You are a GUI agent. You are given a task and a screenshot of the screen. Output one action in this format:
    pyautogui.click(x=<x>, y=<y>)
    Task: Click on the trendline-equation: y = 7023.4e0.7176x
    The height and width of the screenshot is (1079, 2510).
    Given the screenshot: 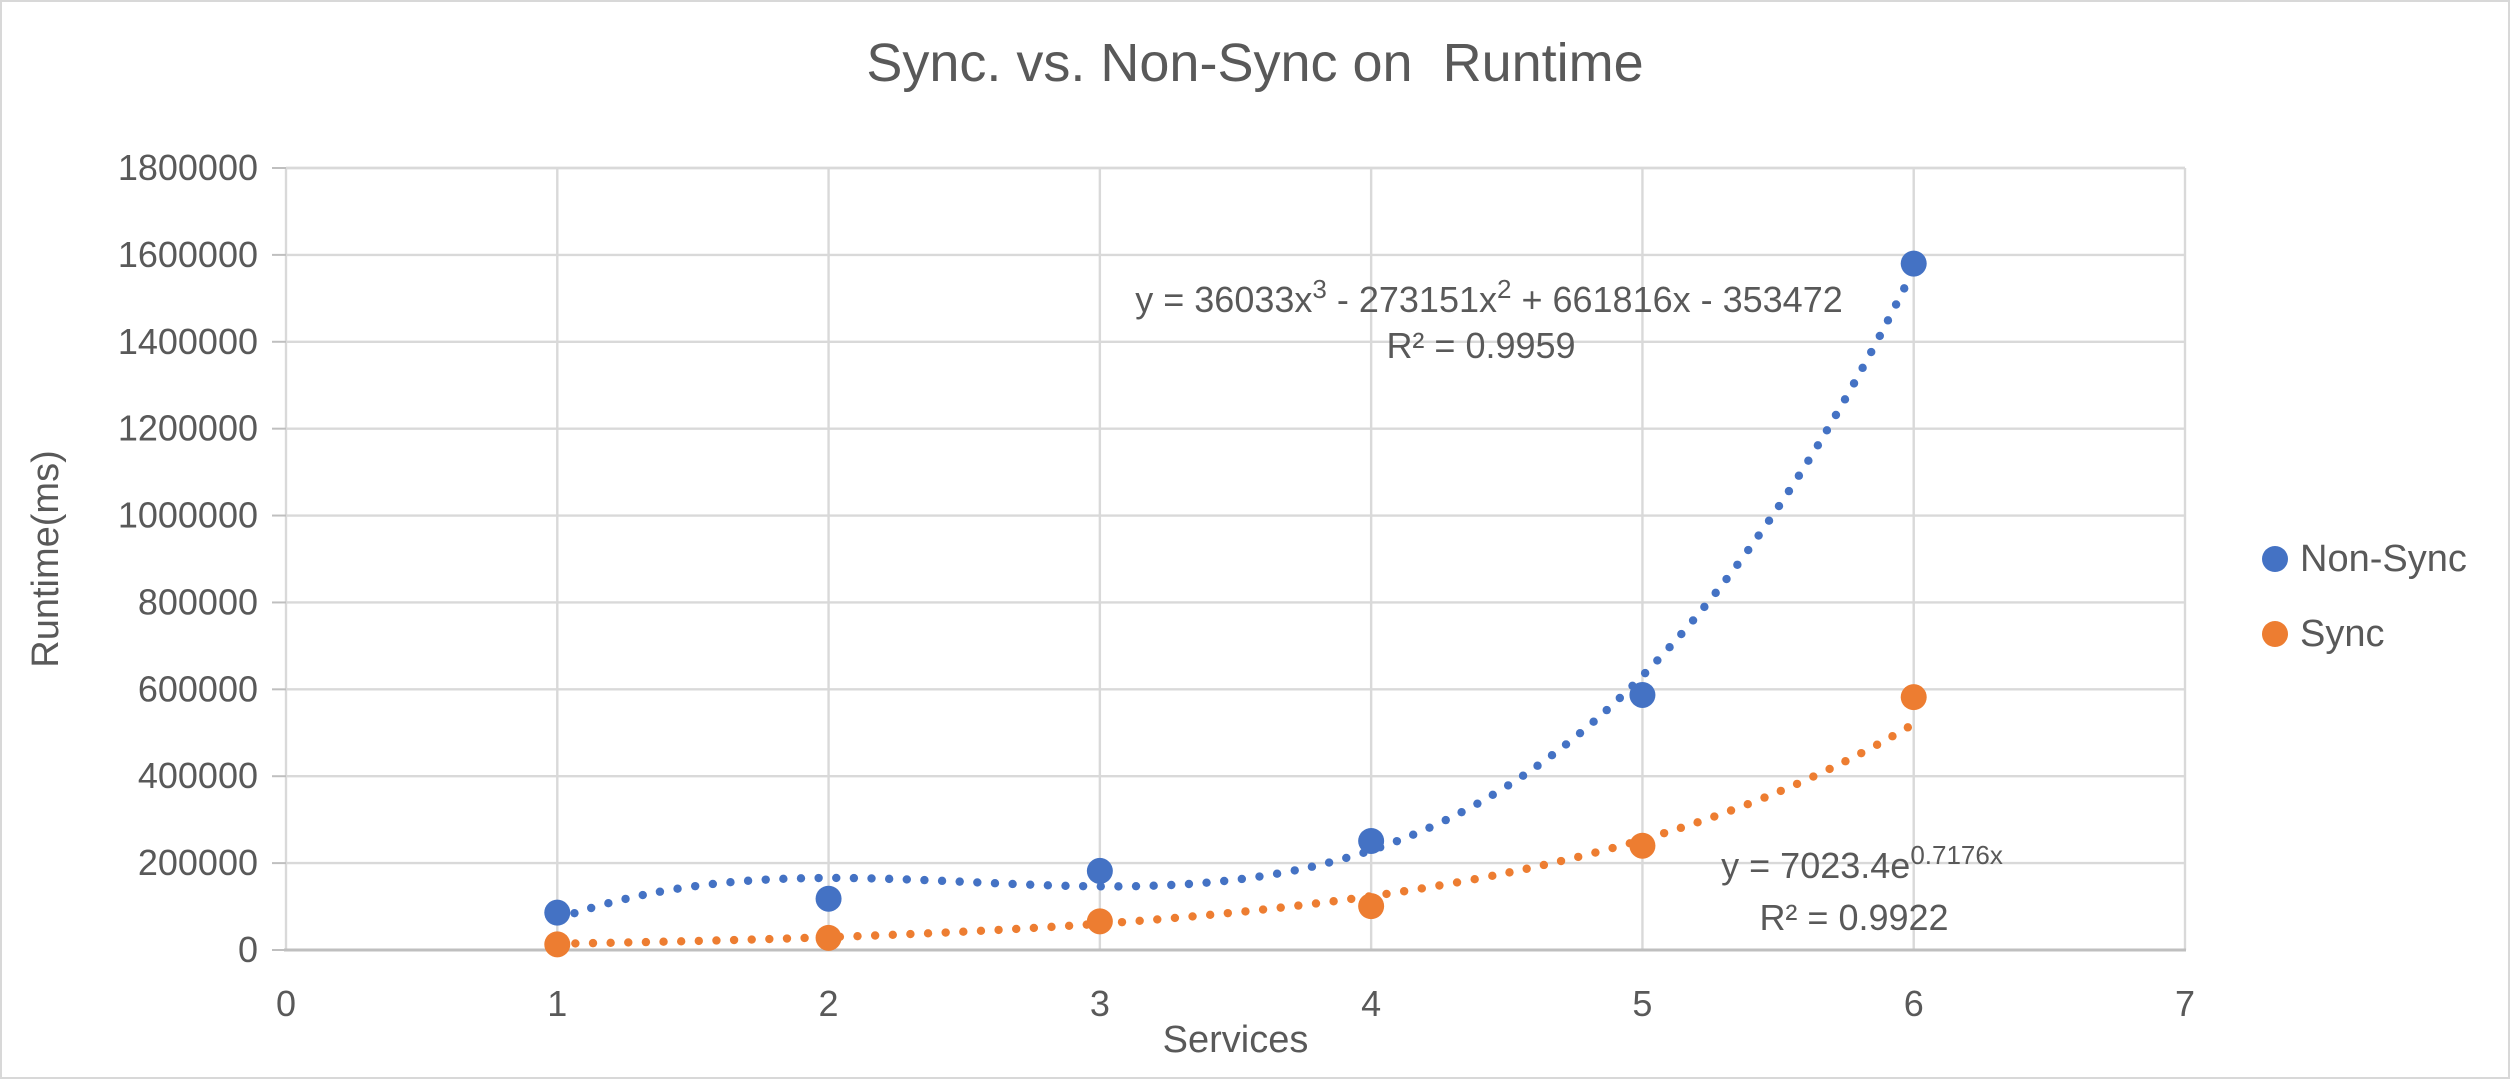 What is the action you would take?
    pyautogui.click(x=1862, y=863)
    